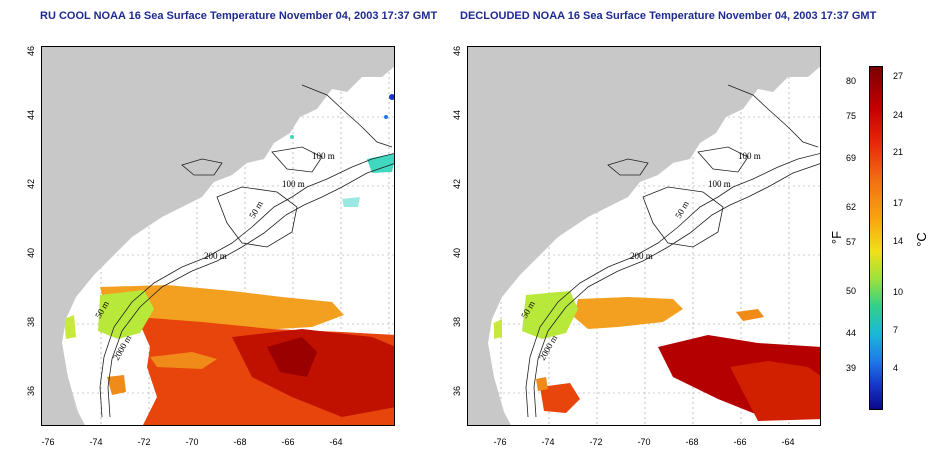  Describe the element at coordinates (898, 241) in the screenshot. I see `colorbar-c-tick: 14` at that location.